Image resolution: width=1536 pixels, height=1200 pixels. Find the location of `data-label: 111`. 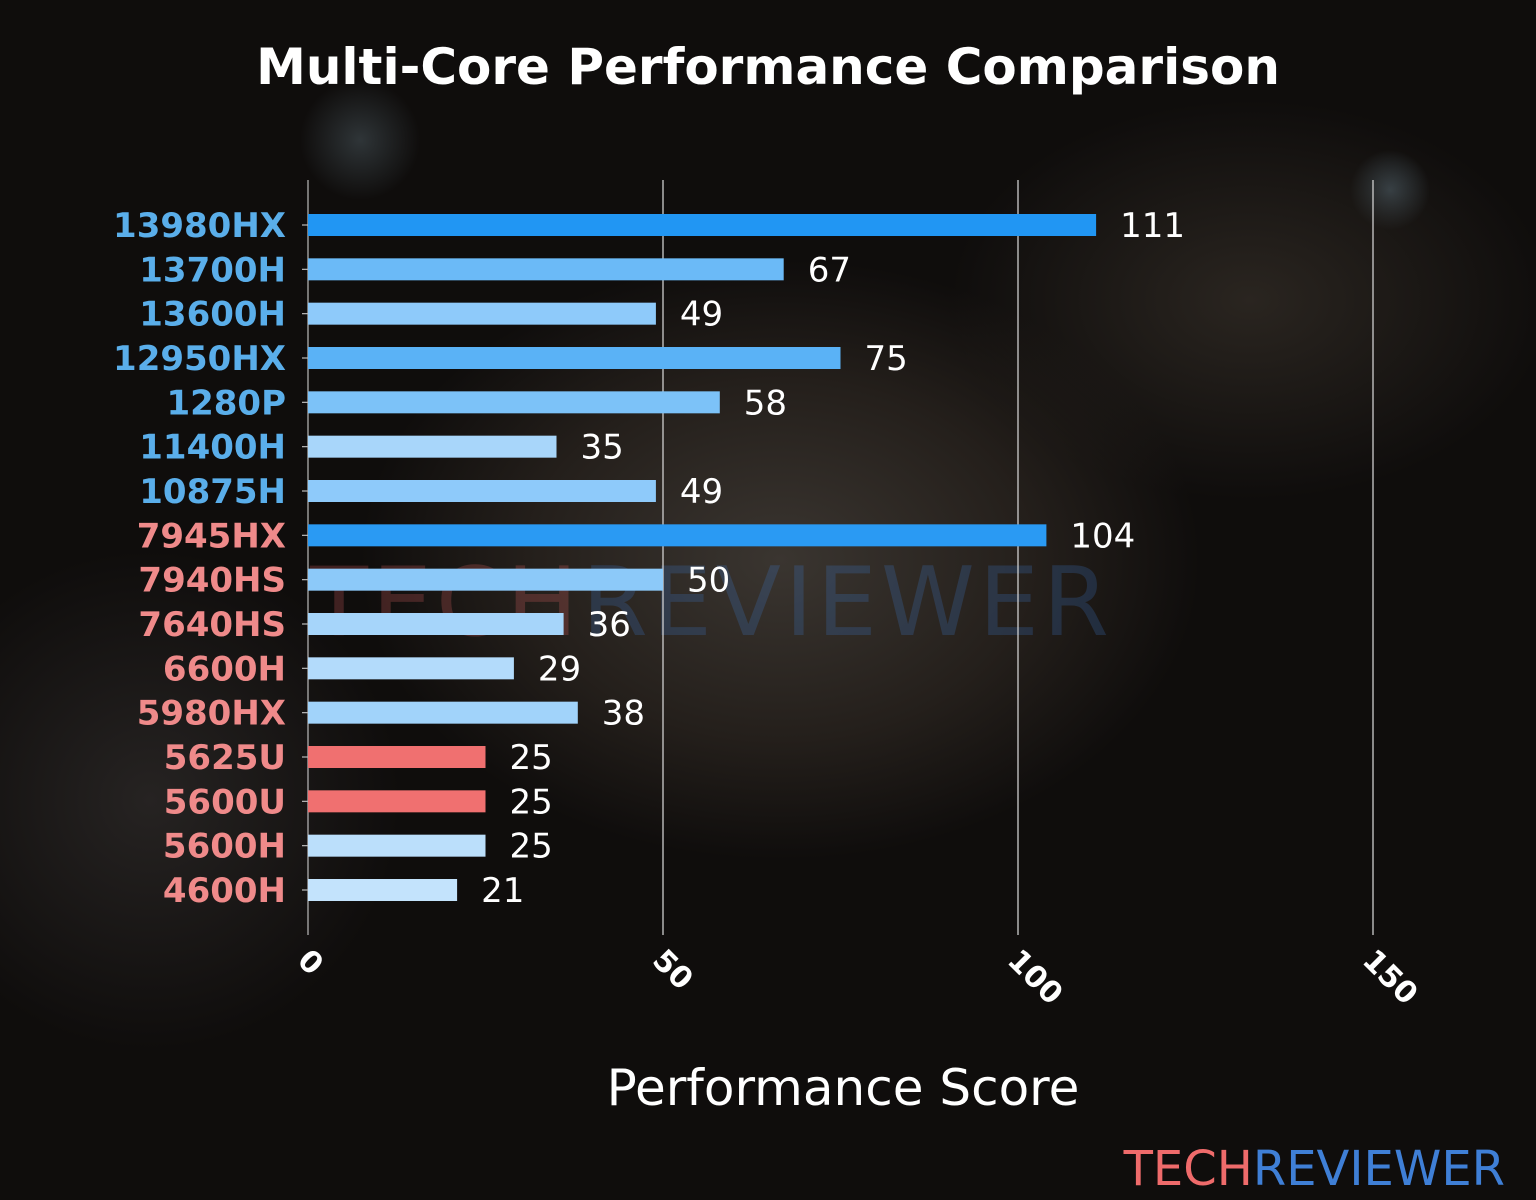

data-label: 111 is located at coordinates (1152, 226).